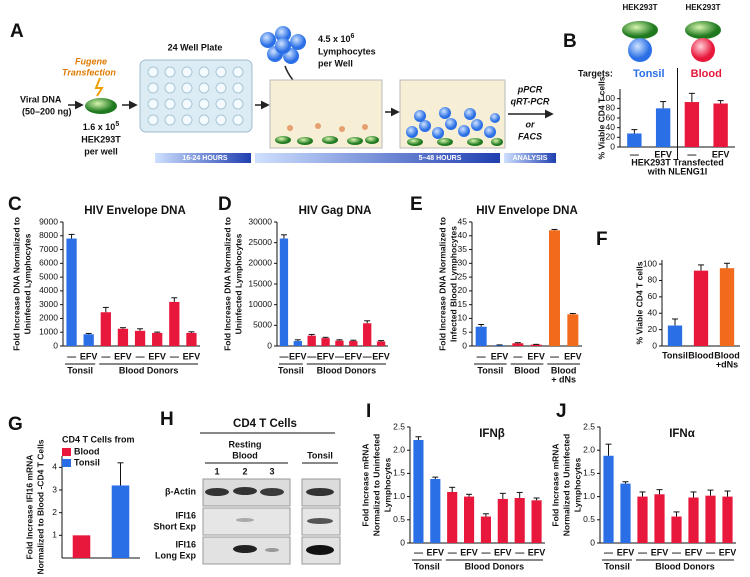 The width and height of the screenshot is (750, 577). Describe the element at coordinates (530, 89) in the screenshot. I see `readout: pPCR` at that location.